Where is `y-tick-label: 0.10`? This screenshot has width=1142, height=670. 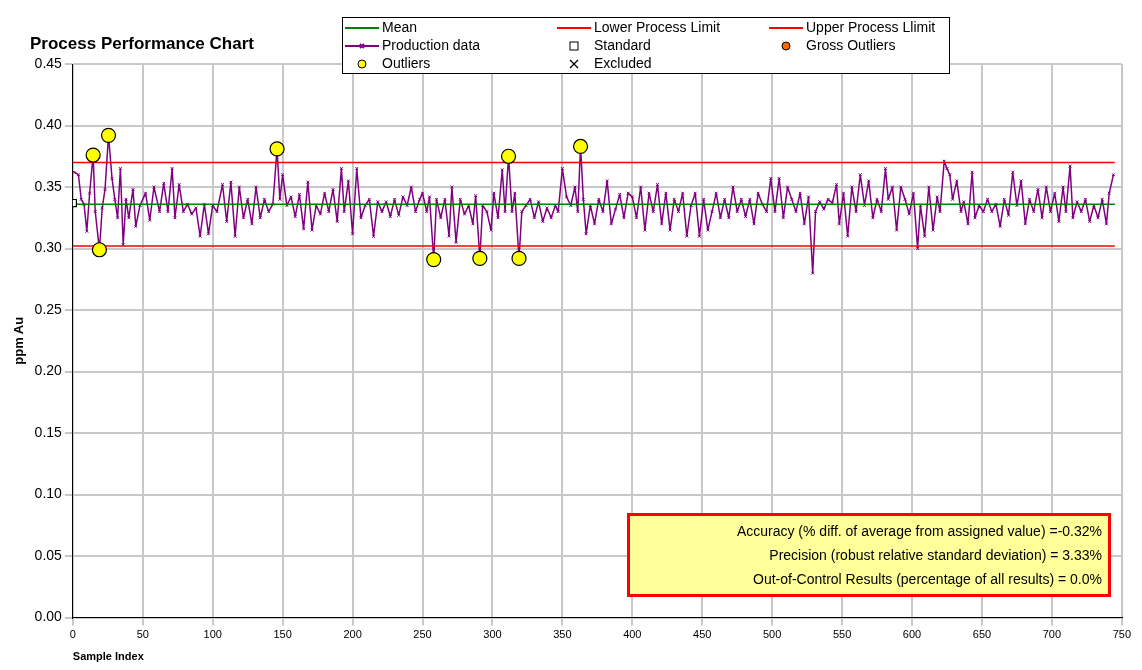
y-tick-label: 0.10 is located at coordinates (48, 493).